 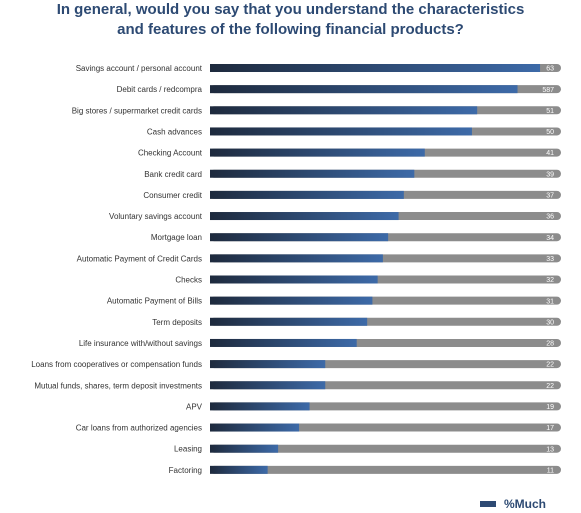 What do you see at coordinates (137, 110) in the screenshot?
I see `category-label: Big stores / supermarket credit cards` at bounding box center [137, 110].